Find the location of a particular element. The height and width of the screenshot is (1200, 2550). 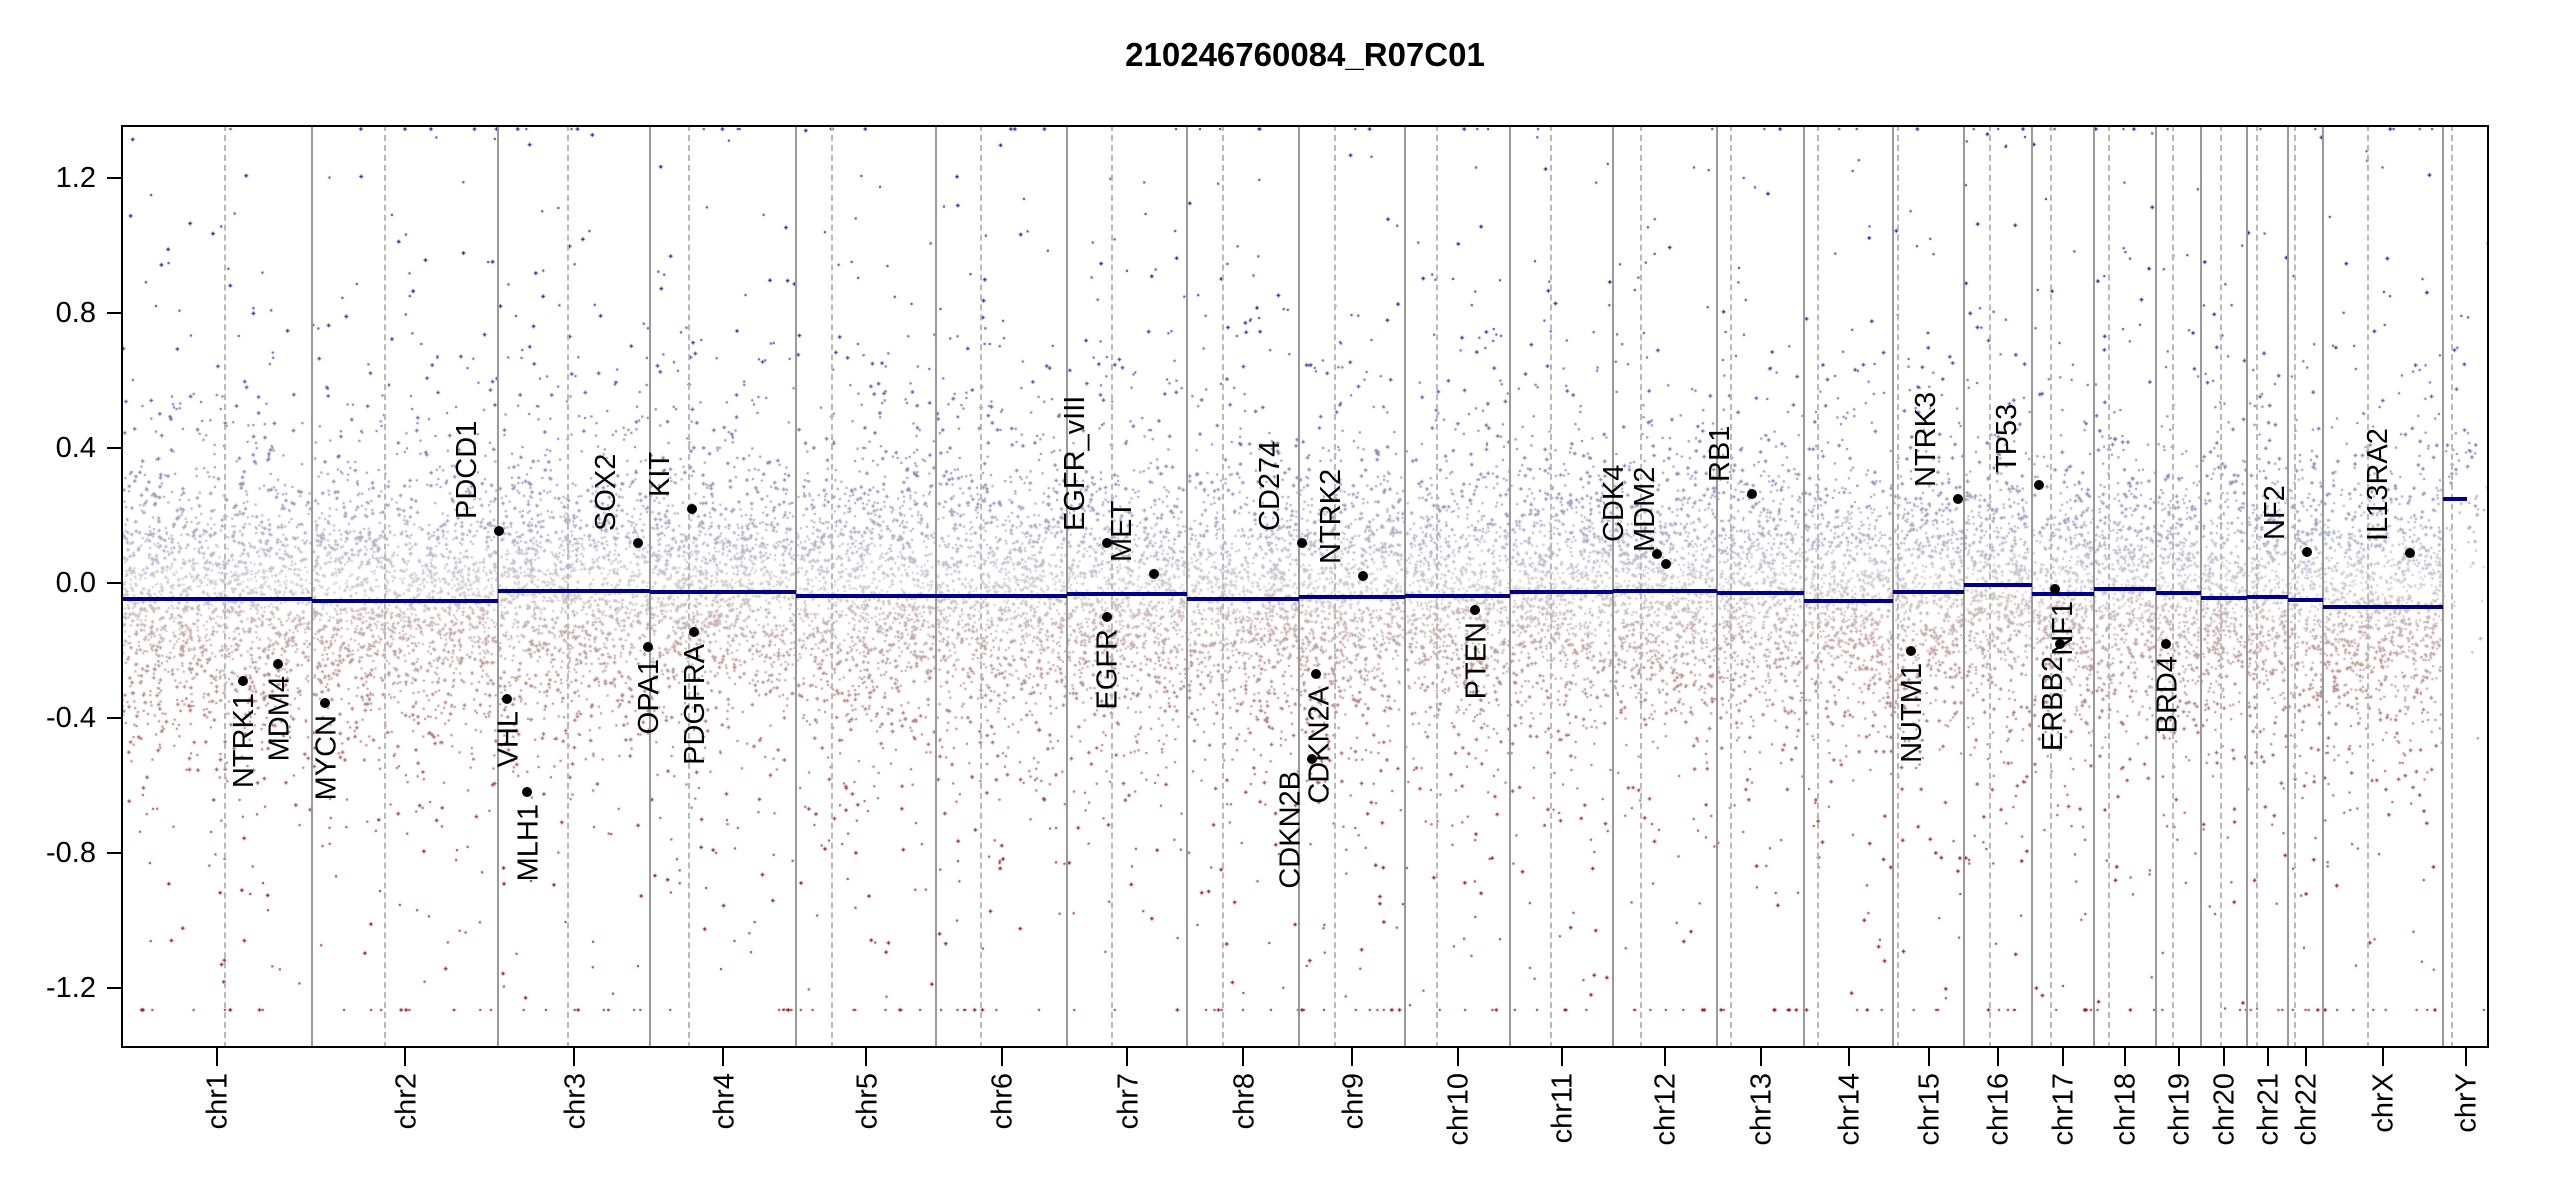

segment-mean-chr22 is located at coordinates (2305, 599).